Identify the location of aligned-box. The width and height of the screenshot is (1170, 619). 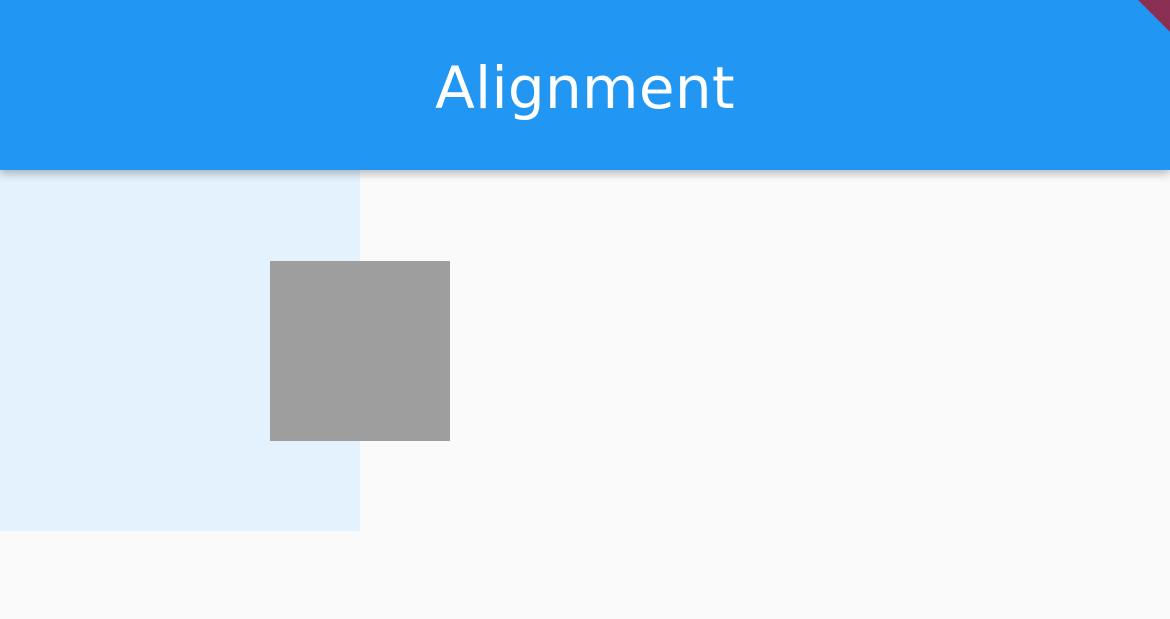
(360, 351).